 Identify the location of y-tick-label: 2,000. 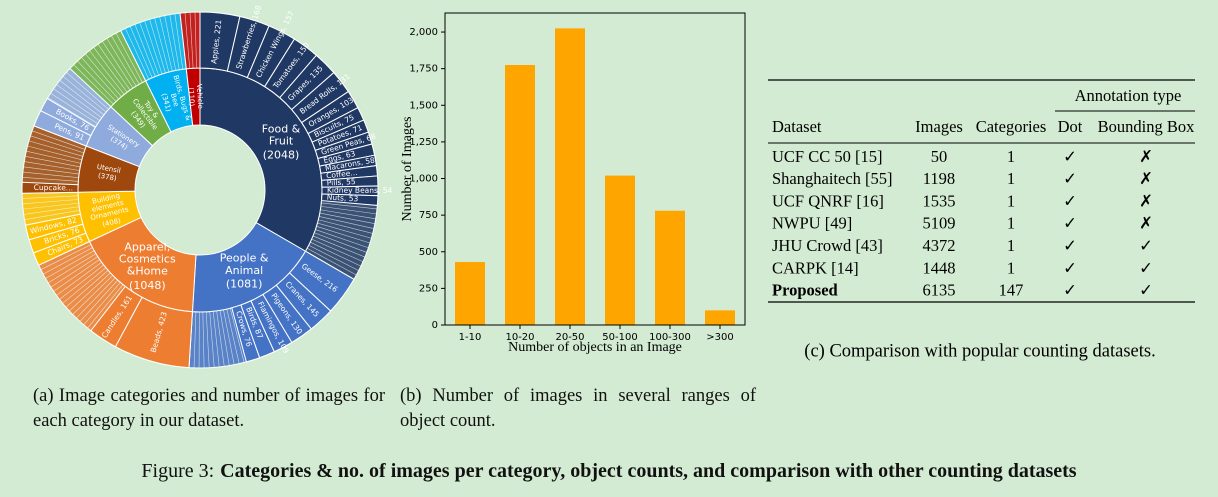
(423, 32).